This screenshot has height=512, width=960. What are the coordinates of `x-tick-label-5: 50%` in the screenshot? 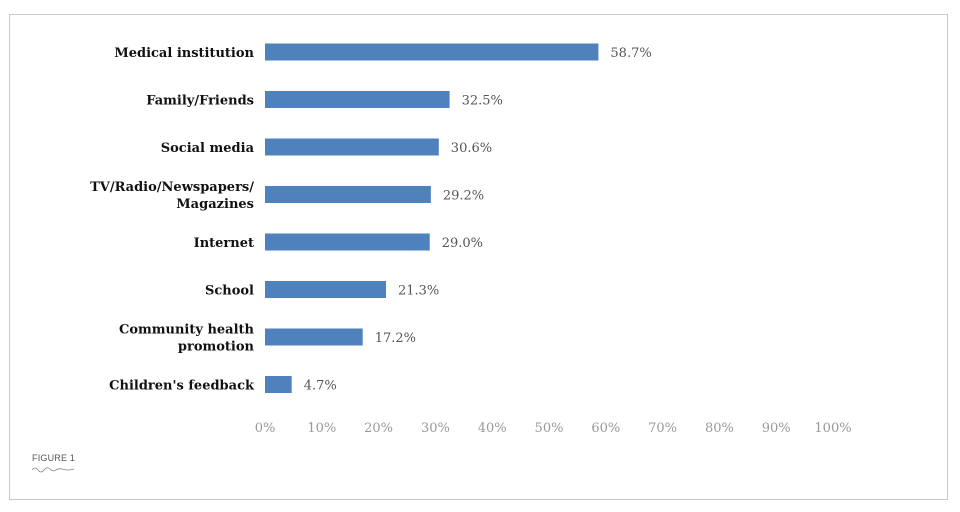 It's located at (549, 428).